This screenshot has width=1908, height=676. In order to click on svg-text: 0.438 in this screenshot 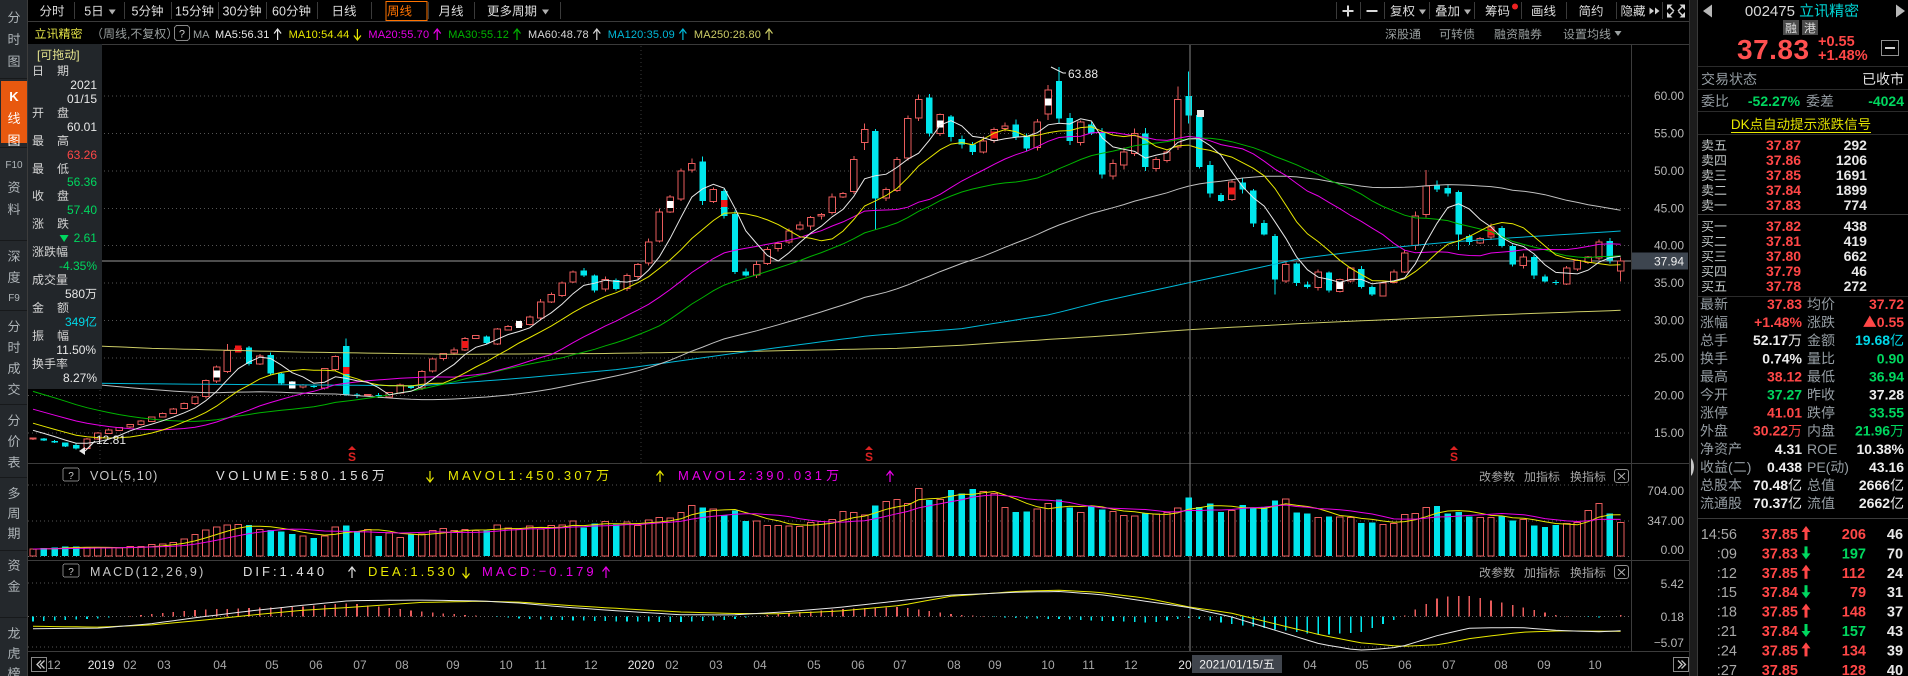, I will do `click(1784, 467)`.